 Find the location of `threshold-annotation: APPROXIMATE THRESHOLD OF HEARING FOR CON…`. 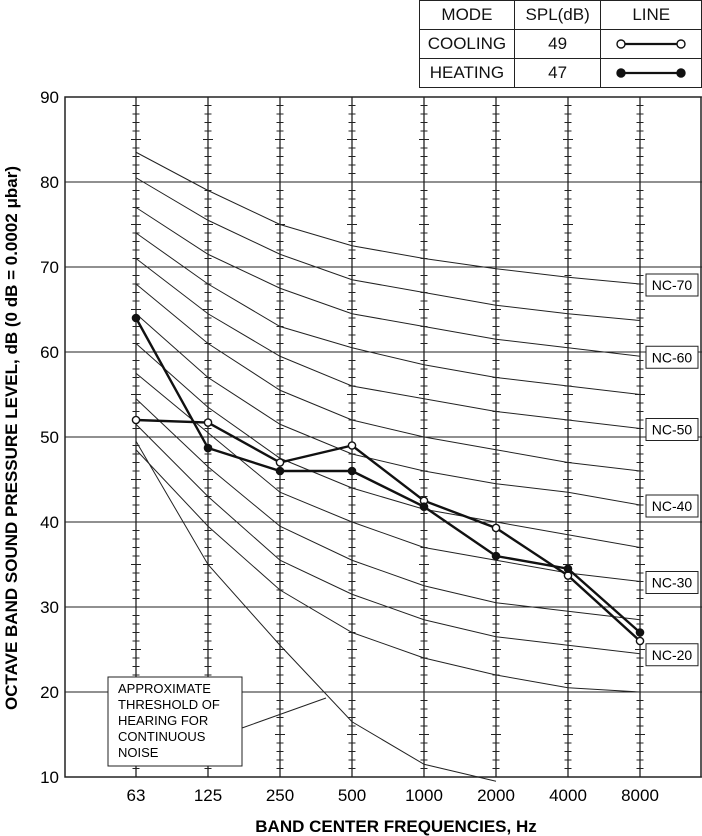

threshold-annotation: APPROXIMATE THRESHOLD OF HEARING FOR CON… is located at coordinates (175, 721).